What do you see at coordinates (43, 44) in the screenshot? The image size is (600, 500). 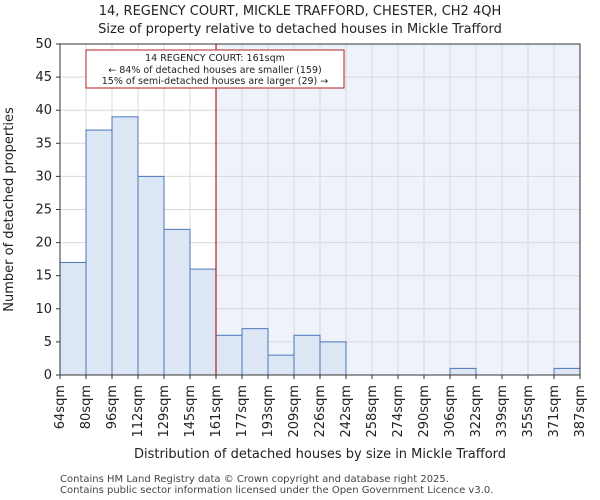 I see `y-tick-label: 50` at bounding box center [43, 44].